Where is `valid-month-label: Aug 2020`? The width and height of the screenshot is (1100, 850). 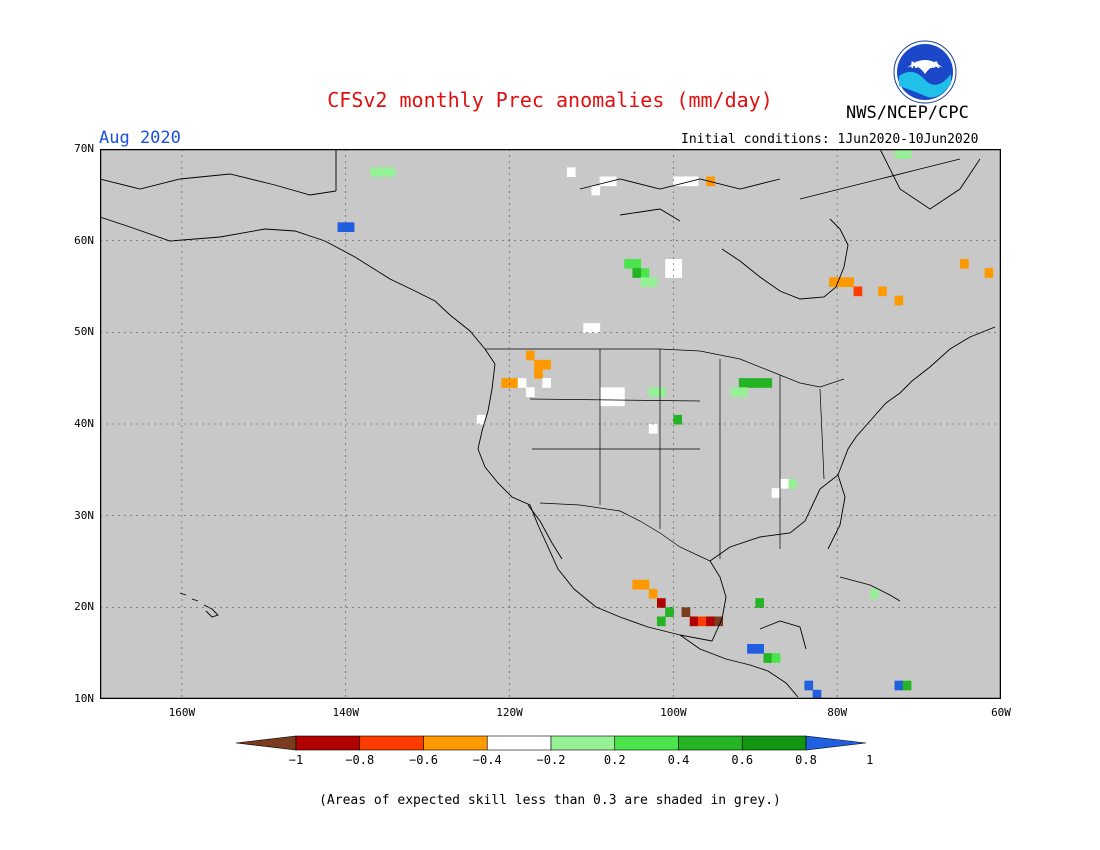
valid-month-label: Aug 2020 is located at coordinates (140, 138).